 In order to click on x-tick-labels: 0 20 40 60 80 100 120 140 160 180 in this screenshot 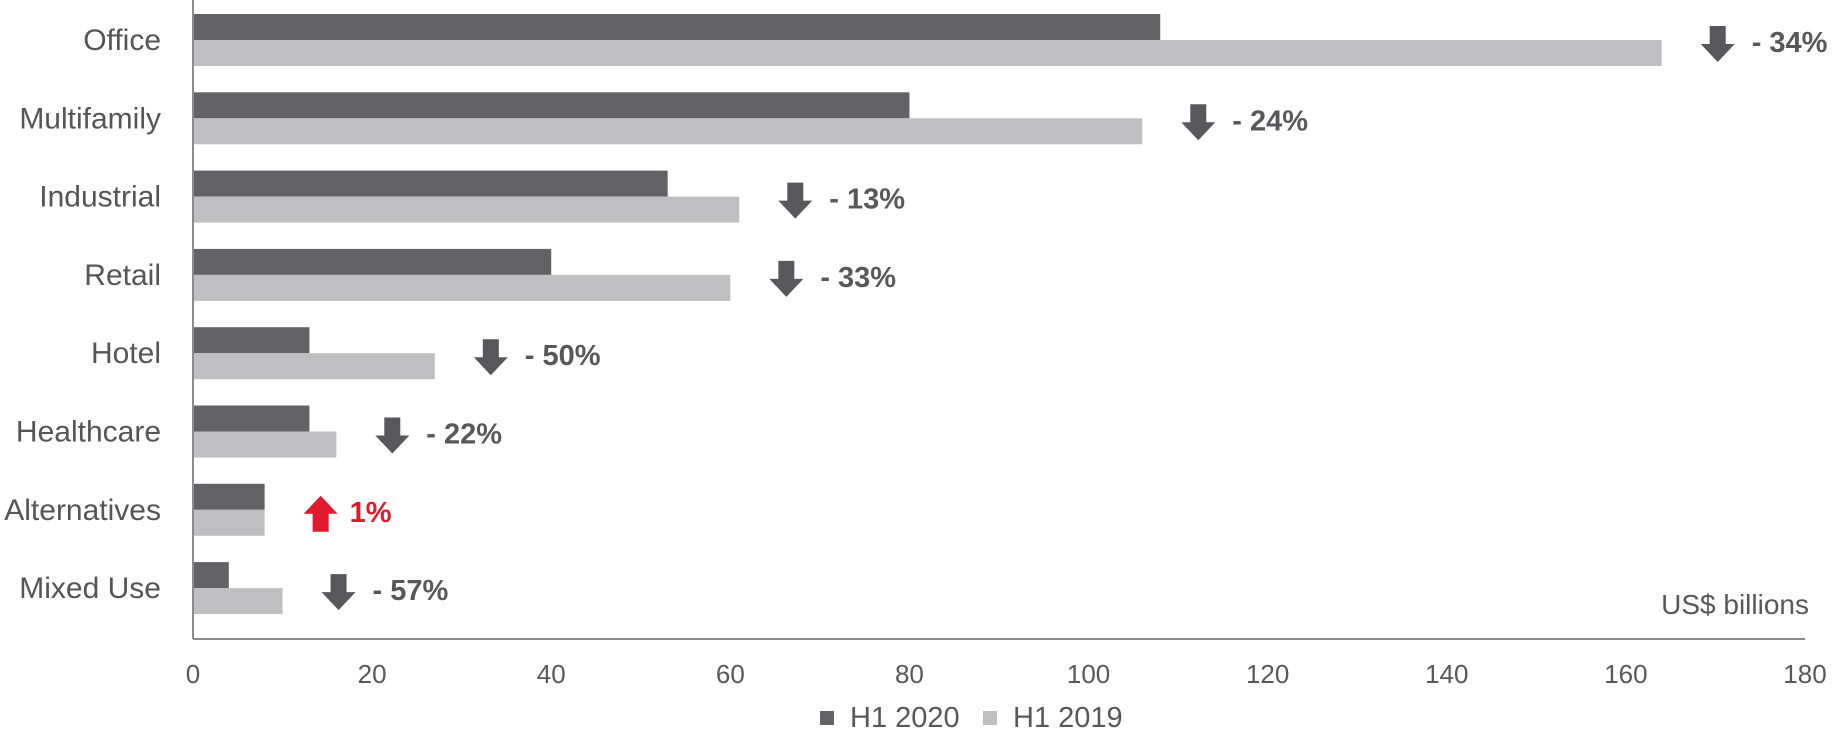, I will do `click(1006, 674)`.